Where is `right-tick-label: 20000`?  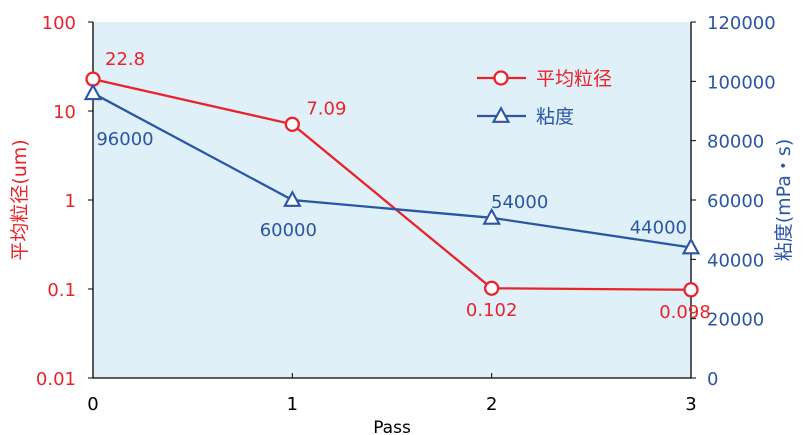
right-tick-label: 20000 is located at coordinates (735, 320).